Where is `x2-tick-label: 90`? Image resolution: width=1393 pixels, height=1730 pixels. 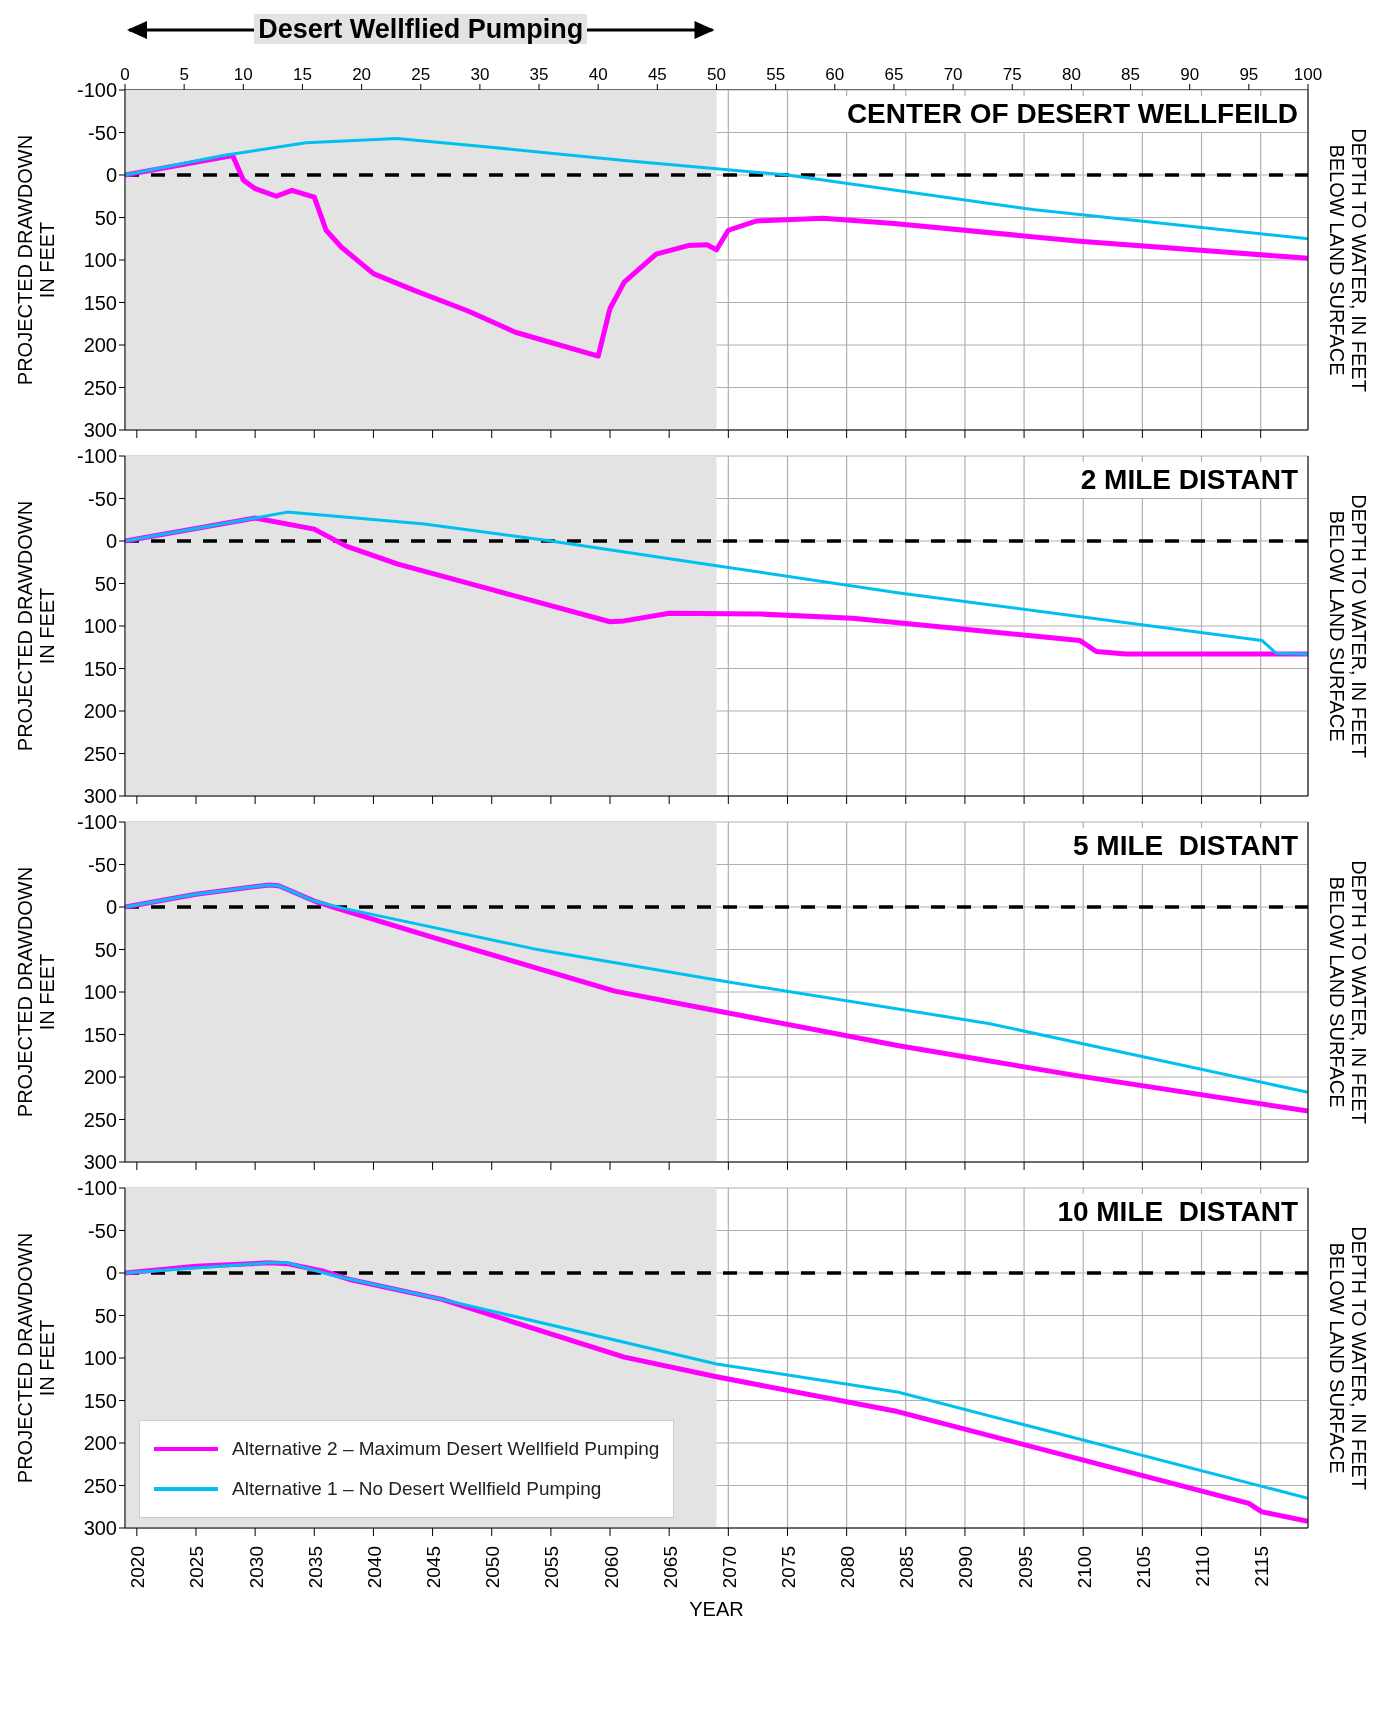
x2-tick-label: 90 is located at coordinates (1190, 74).